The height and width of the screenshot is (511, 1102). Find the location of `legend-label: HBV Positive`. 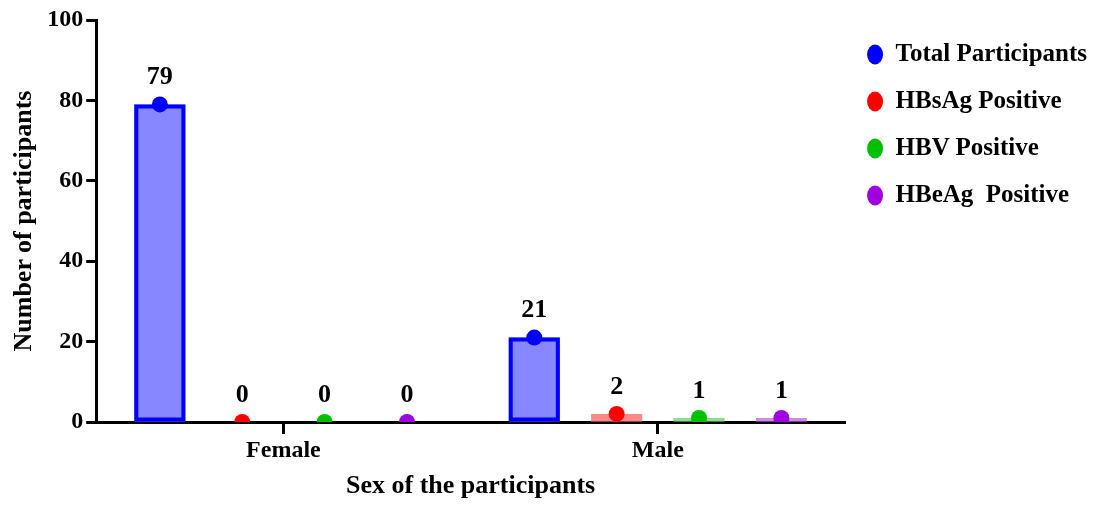

legend-label: HBV Positive is located at coordinates (967, 146).